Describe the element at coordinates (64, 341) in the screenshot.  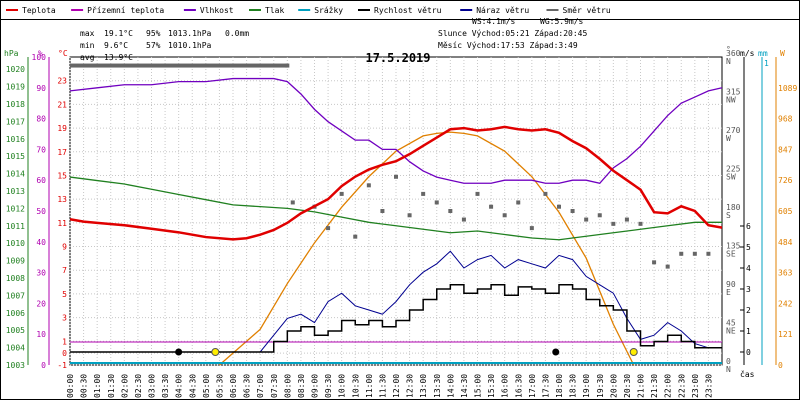
I see `temp-tick-label: 1` at that location.